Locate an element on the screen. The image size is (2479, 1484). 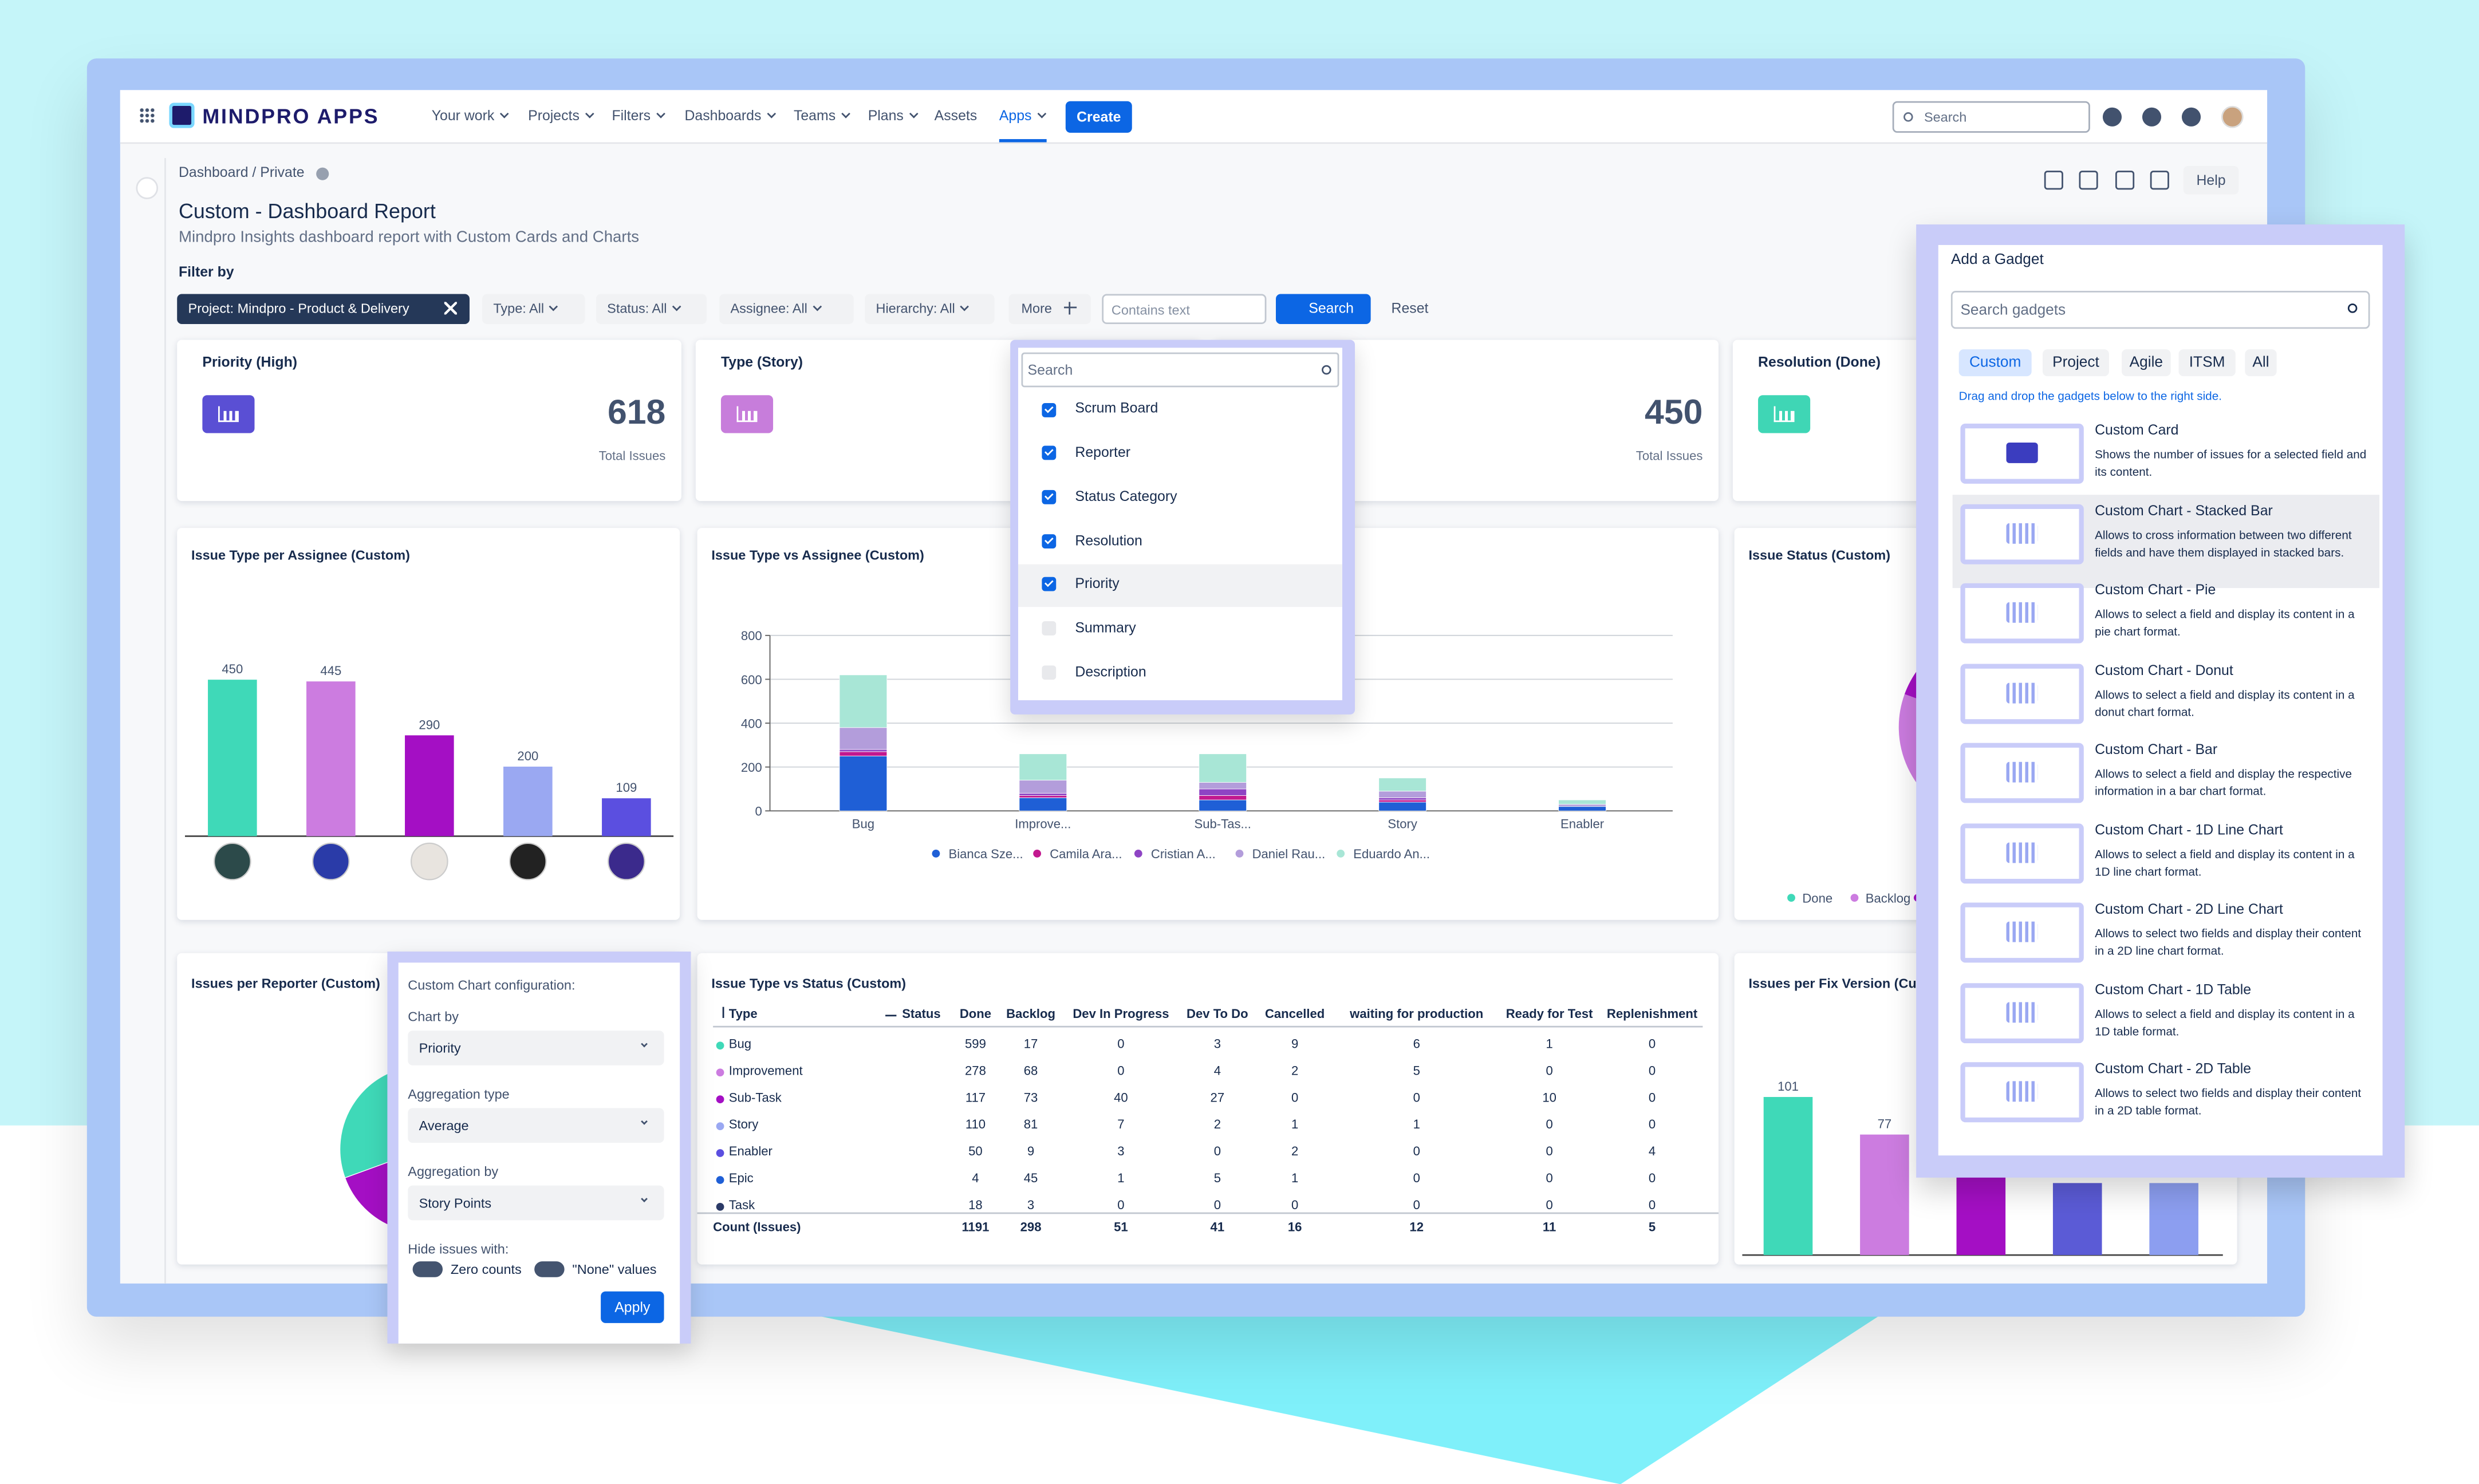
nav-item: Dashboards is located at coordinates (729, 116).